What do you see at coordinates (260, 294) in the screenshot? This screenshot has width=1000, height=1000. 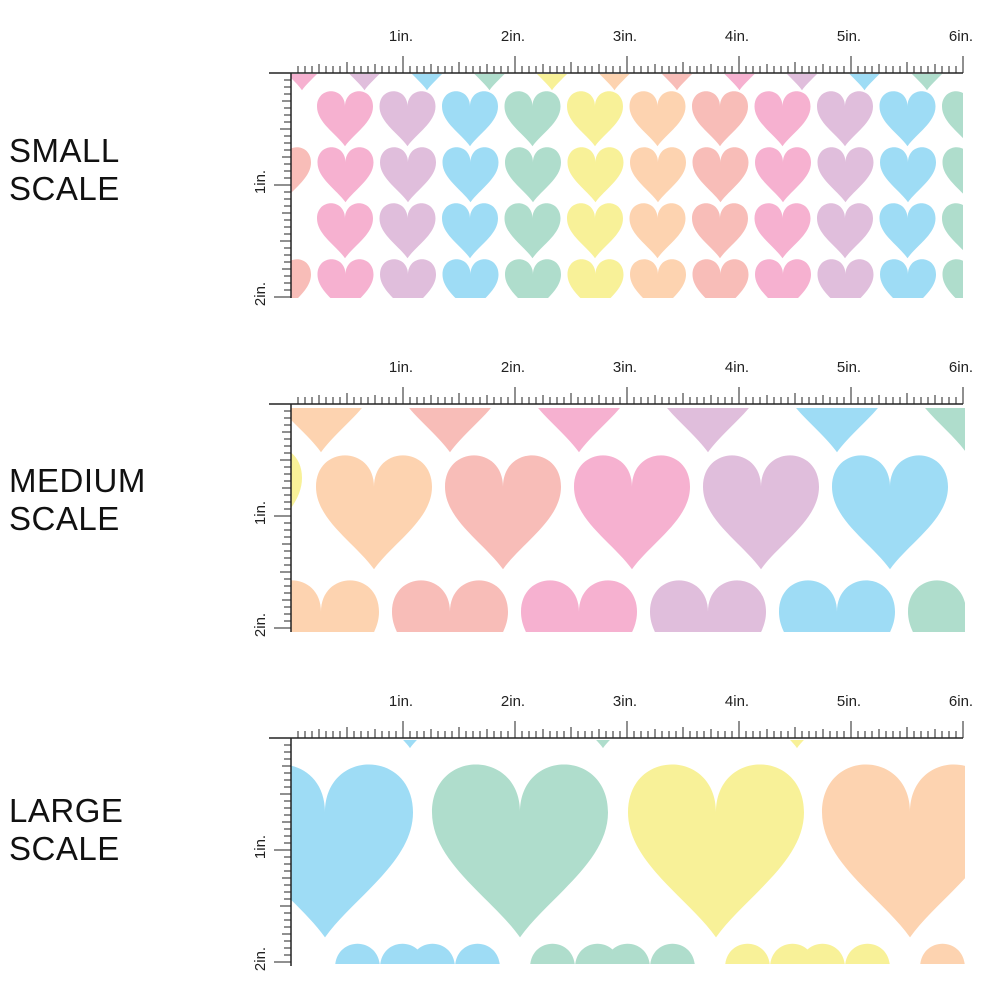 I see `small-side-ruler-label: 2in.` at bounding box center [260, 294].